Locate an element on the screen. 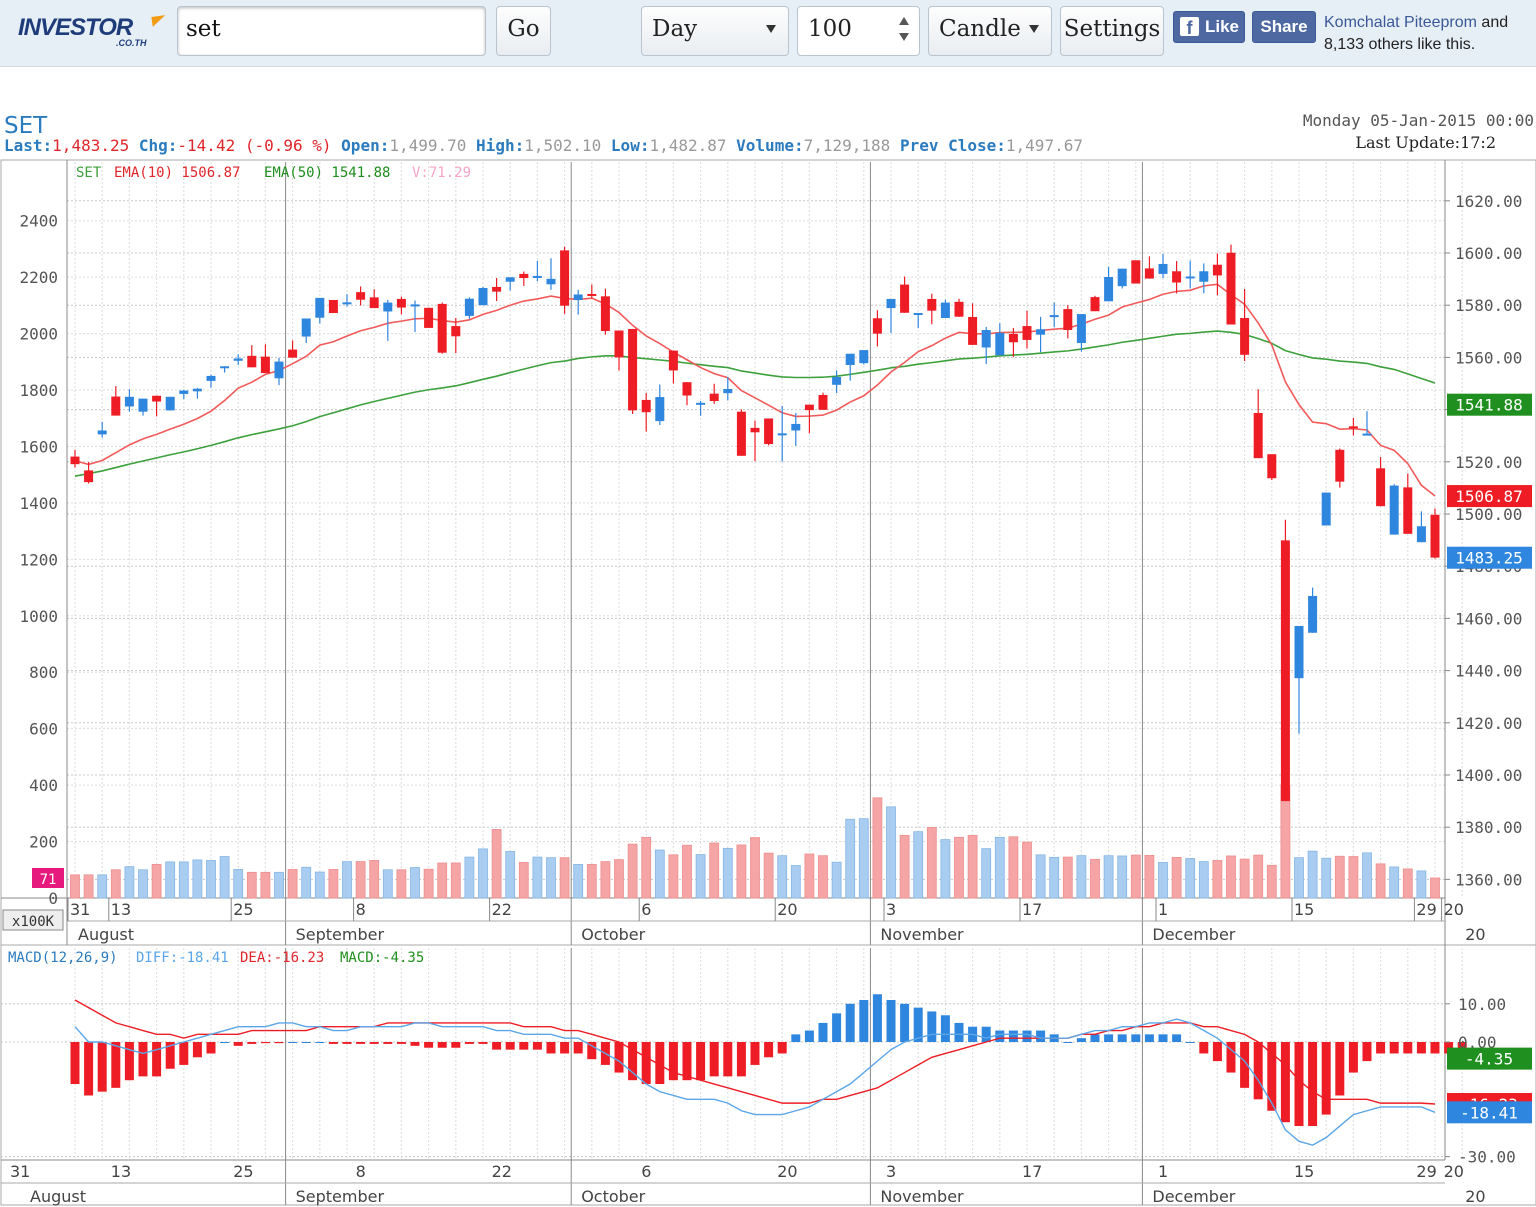 This screenshot has height=1207, width=1536. stepper-up-icon is located at coordinates (904, 21).